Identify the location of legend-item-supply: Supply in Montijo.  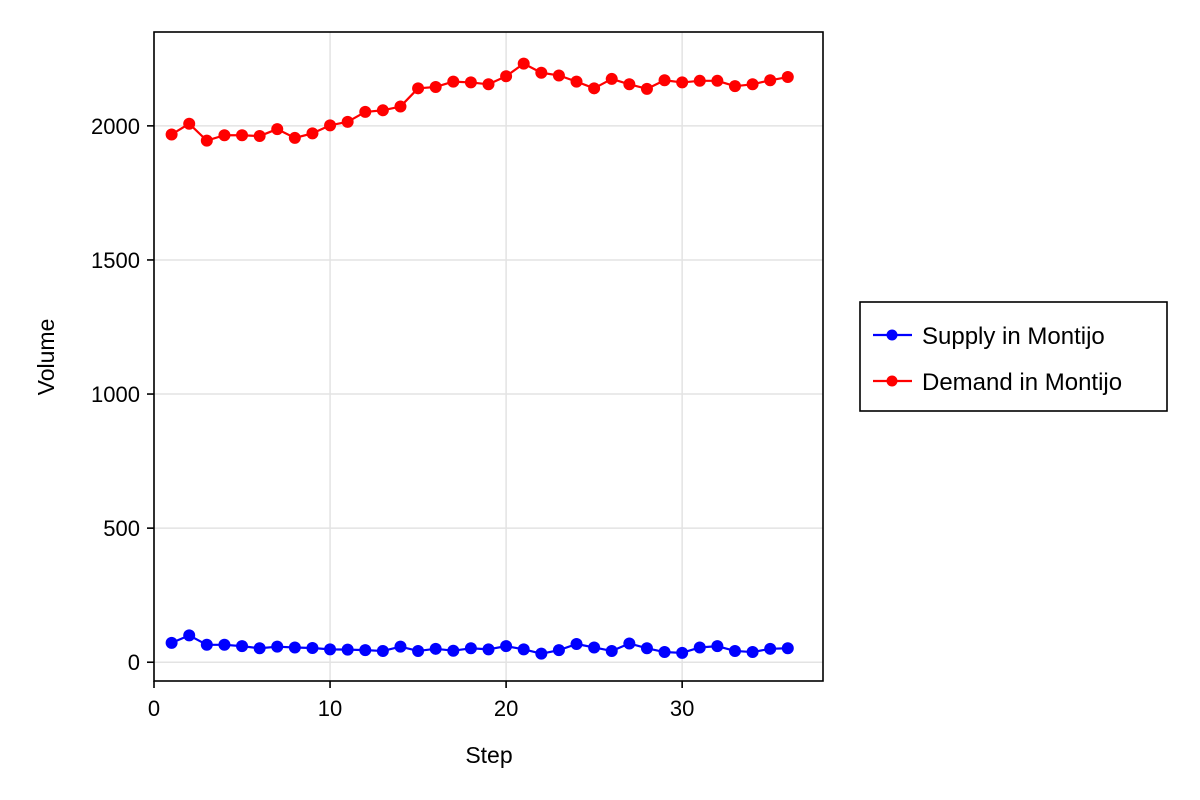
(989, 336).